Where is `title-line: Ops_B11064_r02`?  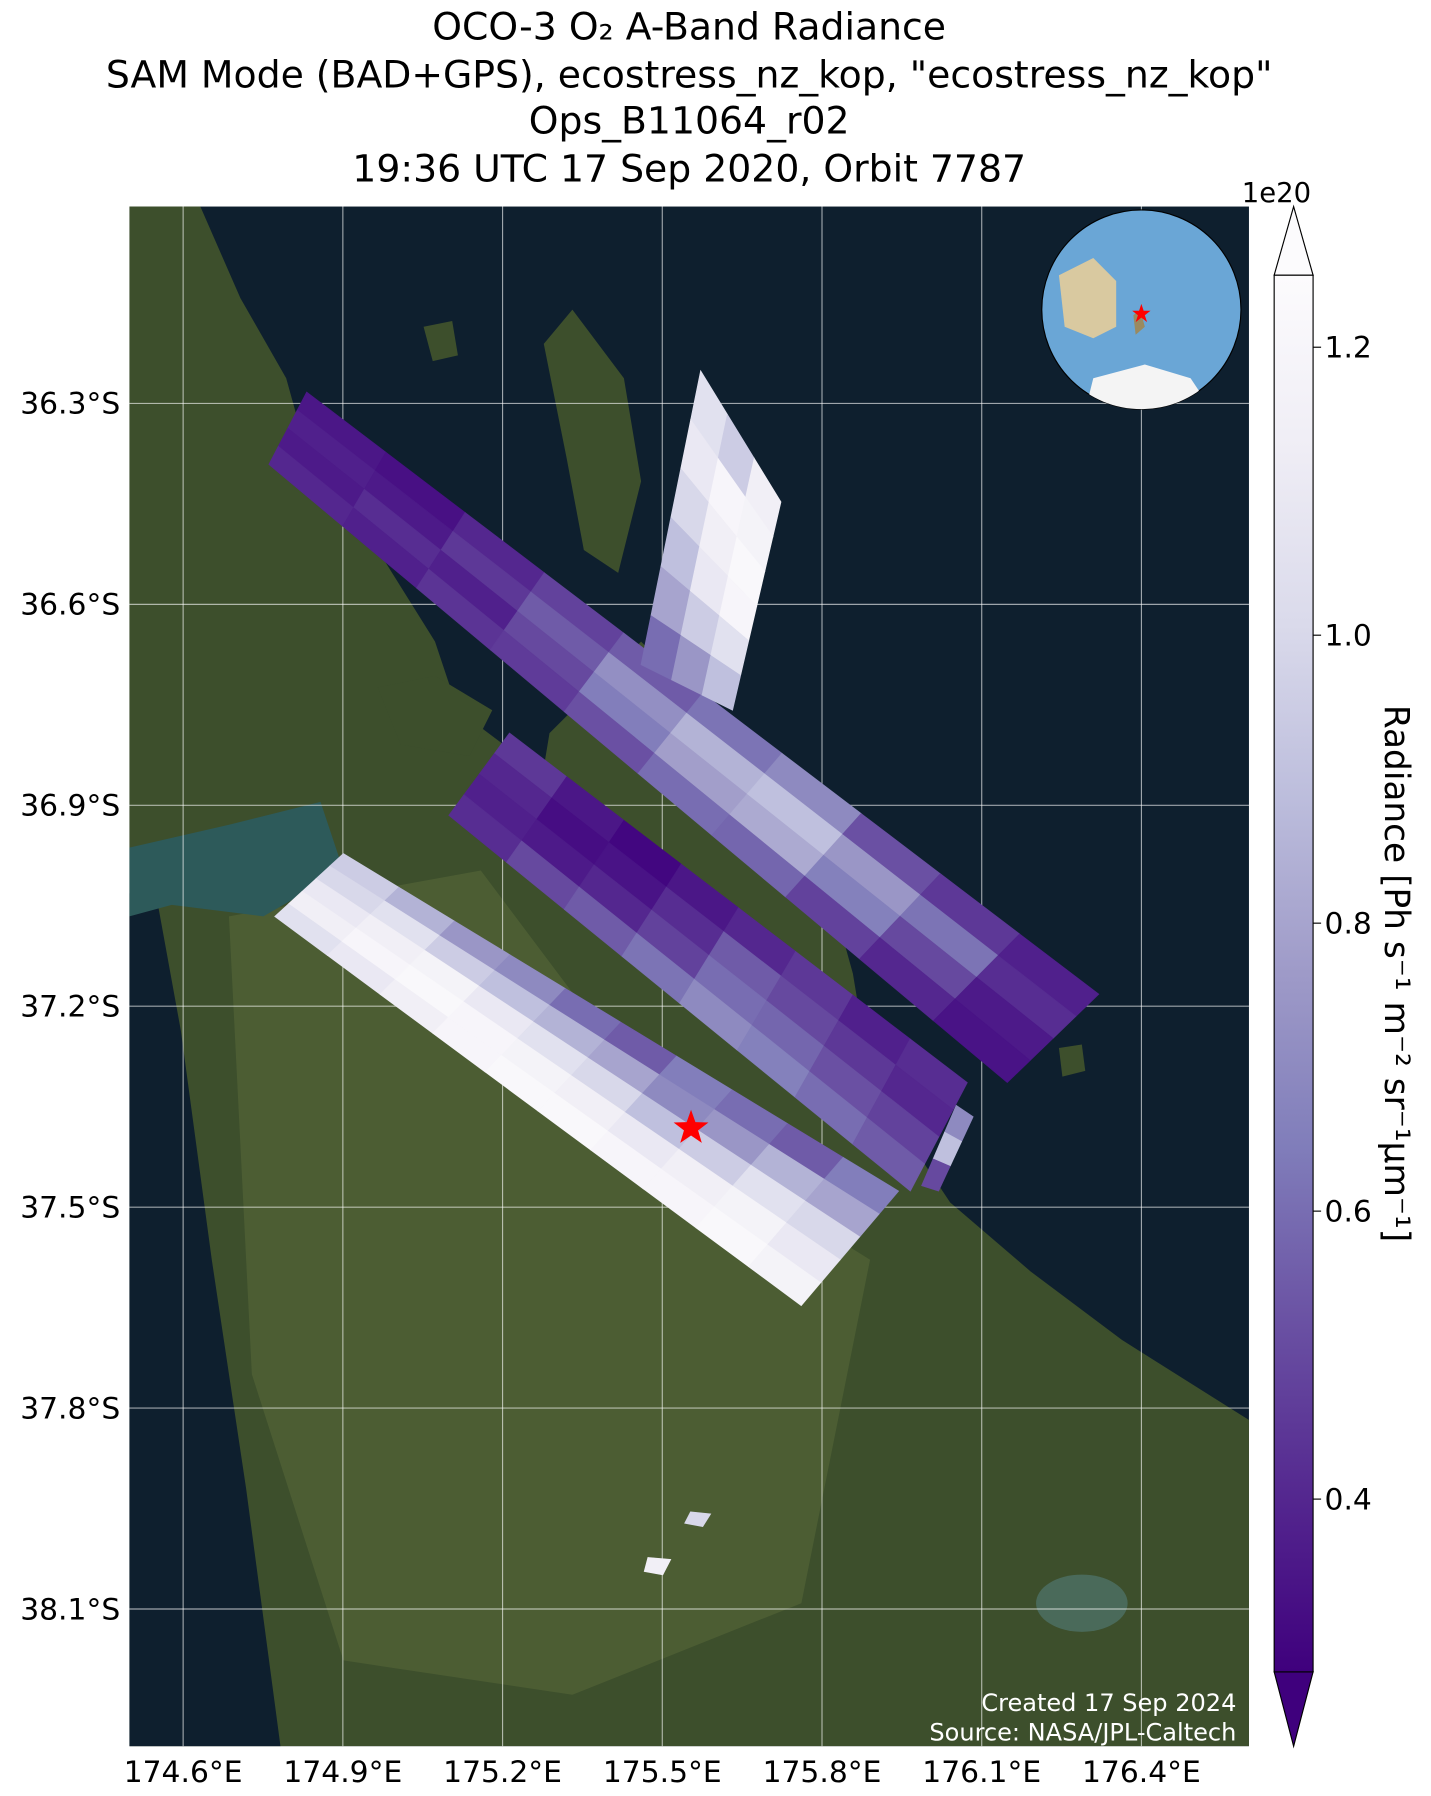 title-line: Ops_B11064_r02 is located at coordinates (689, 120).